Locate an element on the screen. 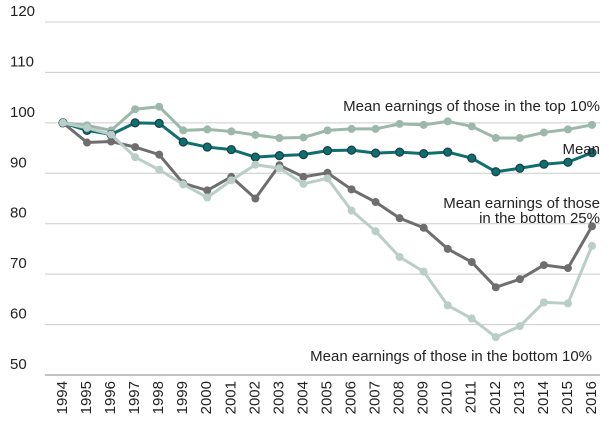 Image resolution: width=609 pixels, height=431 pixels. y-tick-label: 110 is located at coordinates (22, 61).